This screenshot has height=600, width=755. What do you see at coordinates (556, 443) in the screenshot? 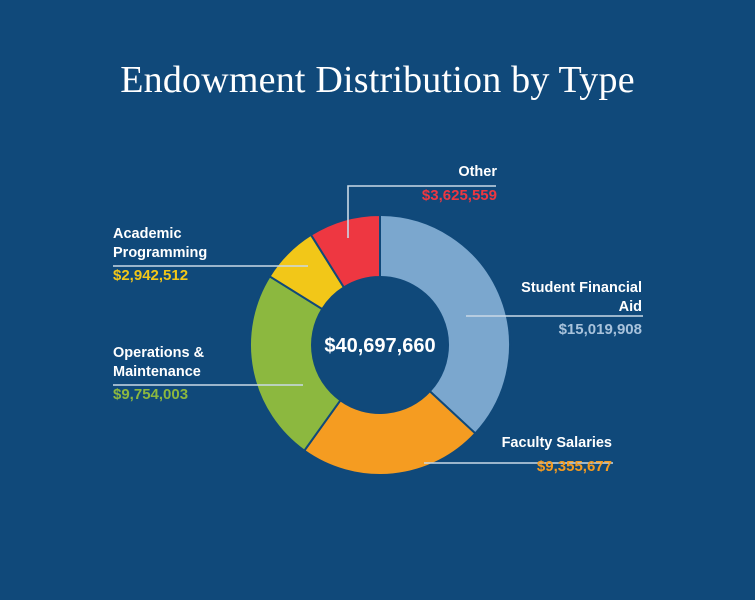
I see `callout-faculty-salaries-label: Faculty Salaries` at bounding box center [556, 443].